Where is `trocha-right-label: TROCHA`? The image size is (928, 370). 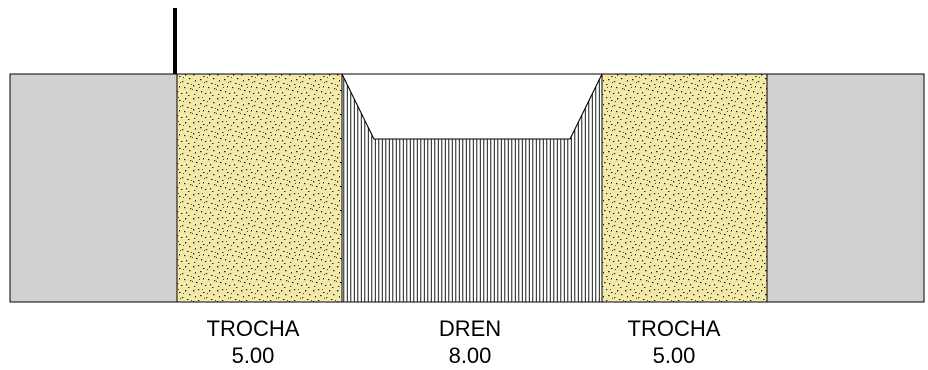 trocha-right-label: TROCHA is located at coordinates (674, 328).